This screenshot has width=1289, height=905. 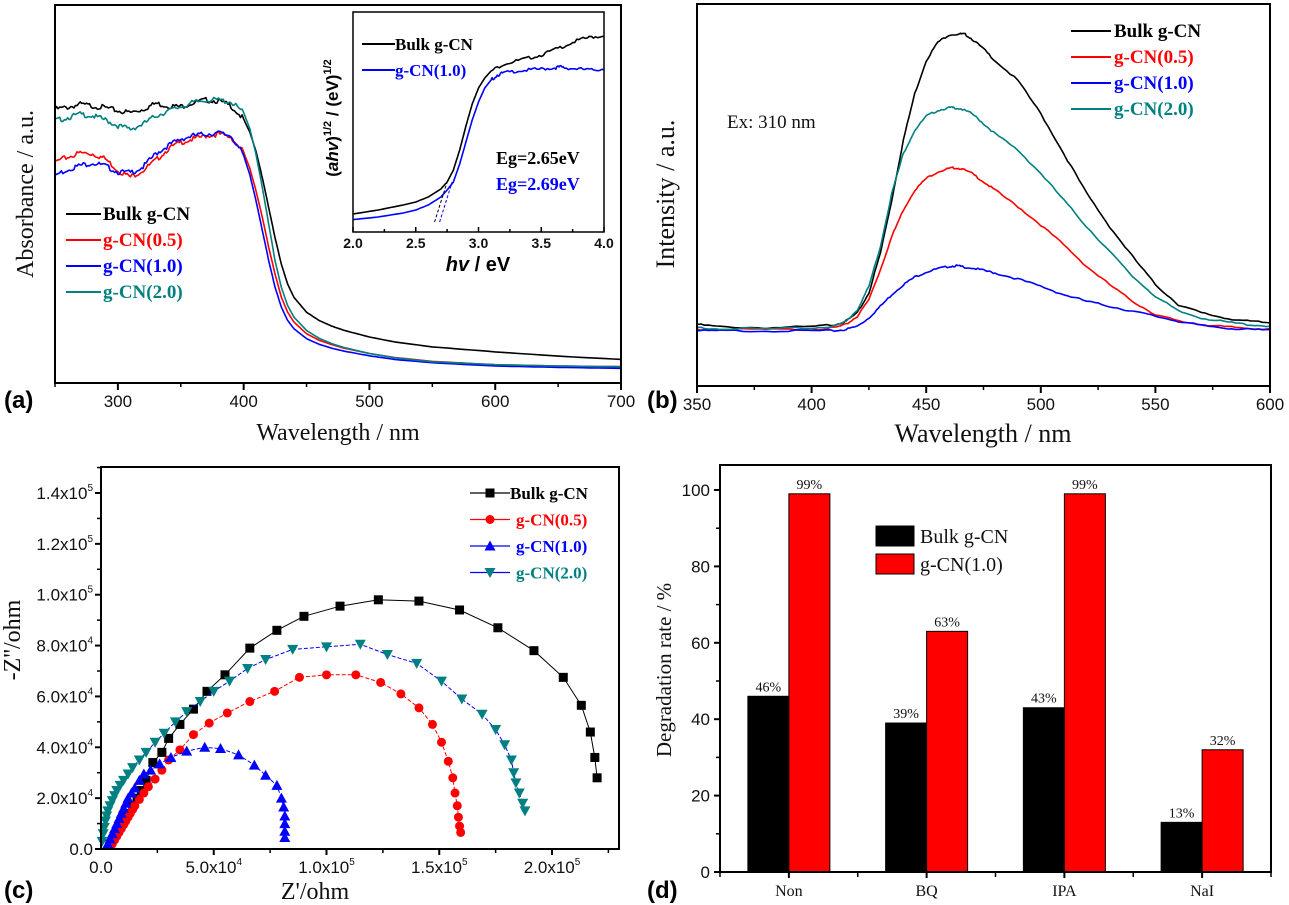 I want to click on x-tick-label: 300, so click(x=118, y=401).